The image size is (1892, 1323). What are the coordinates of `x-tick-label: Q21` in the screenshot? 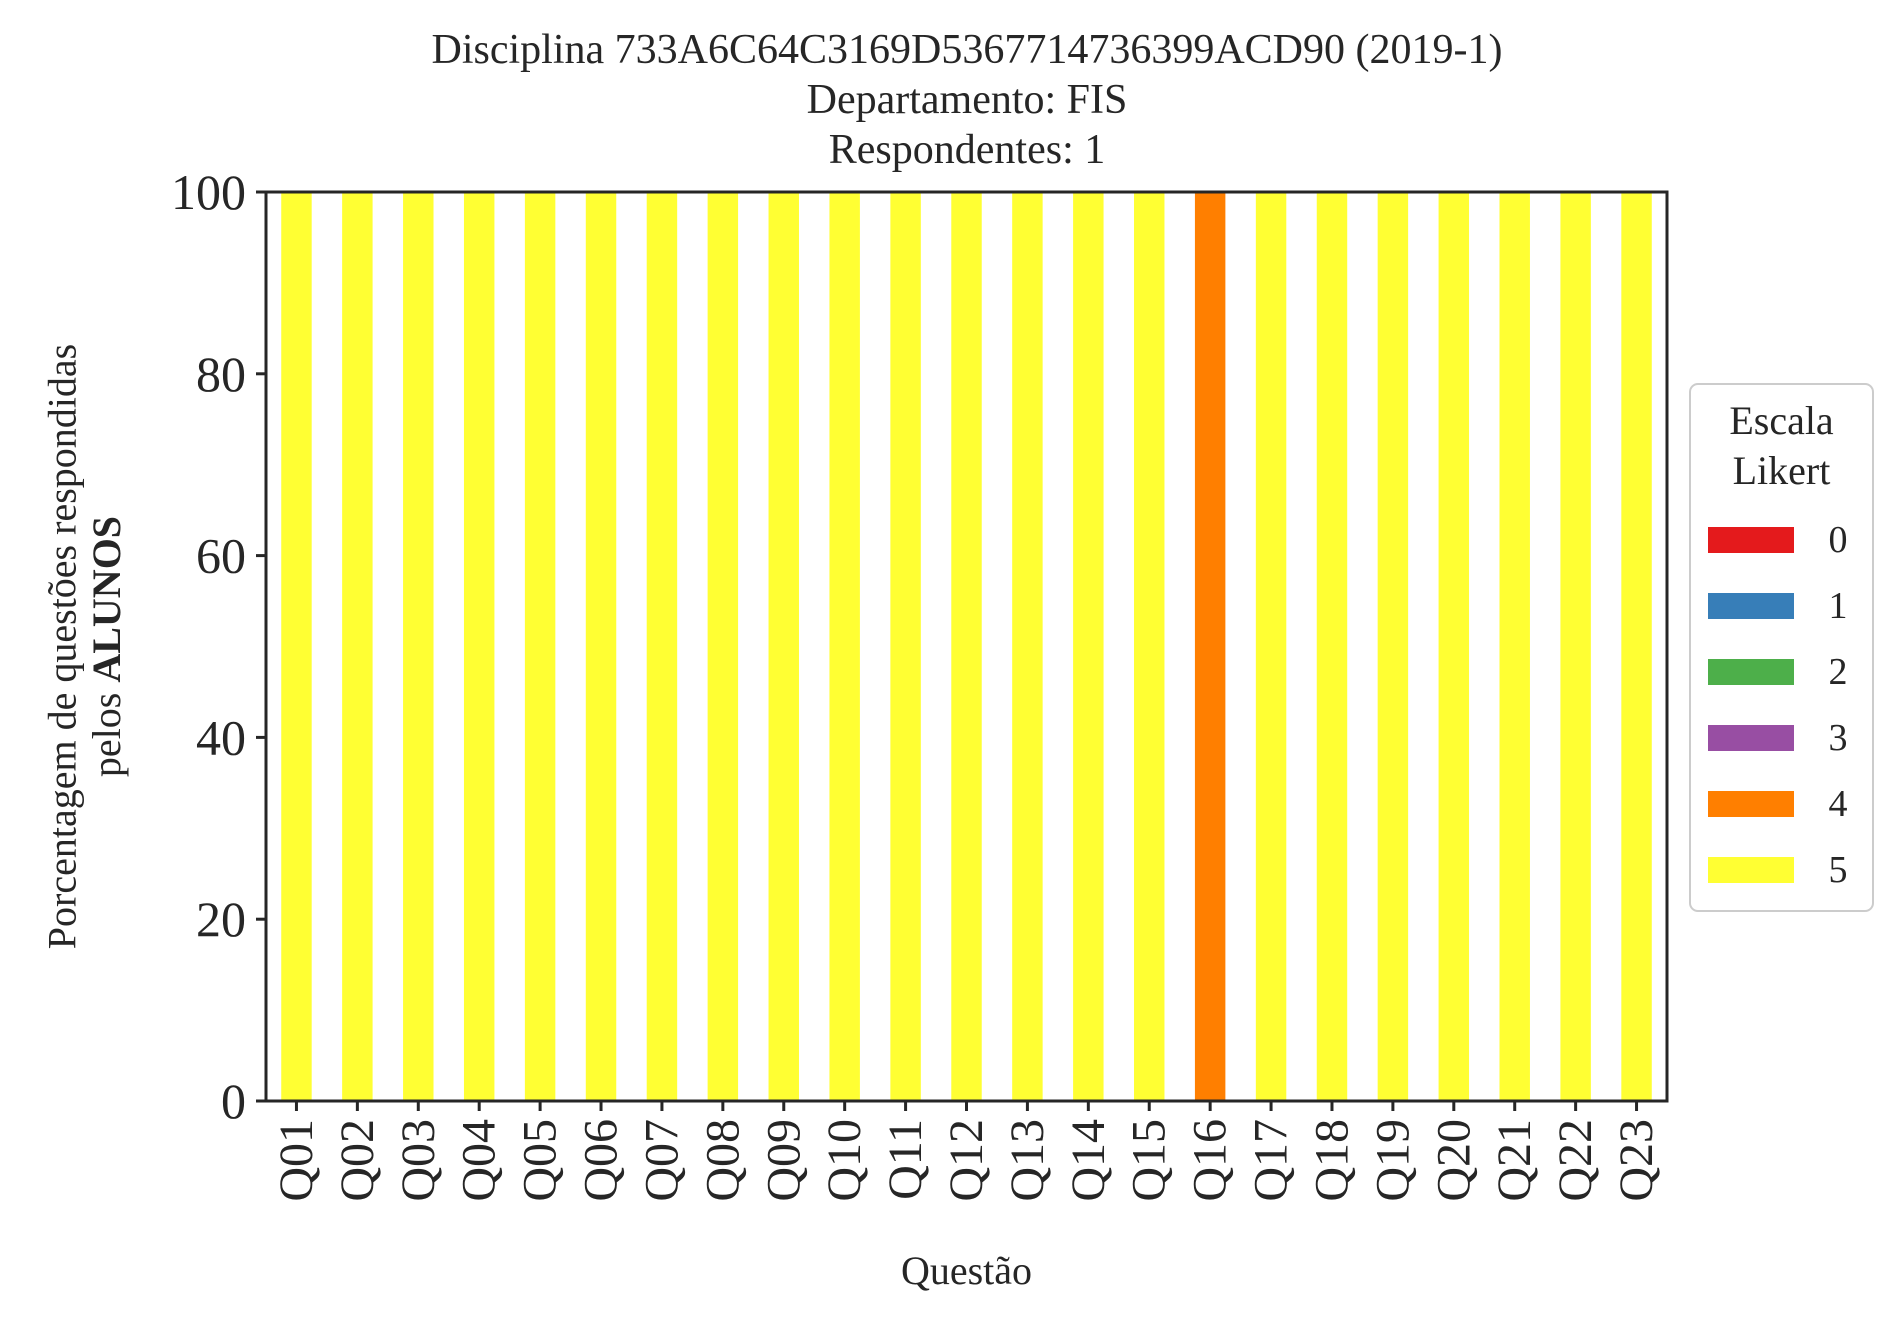 It's located at (1514, 1160).